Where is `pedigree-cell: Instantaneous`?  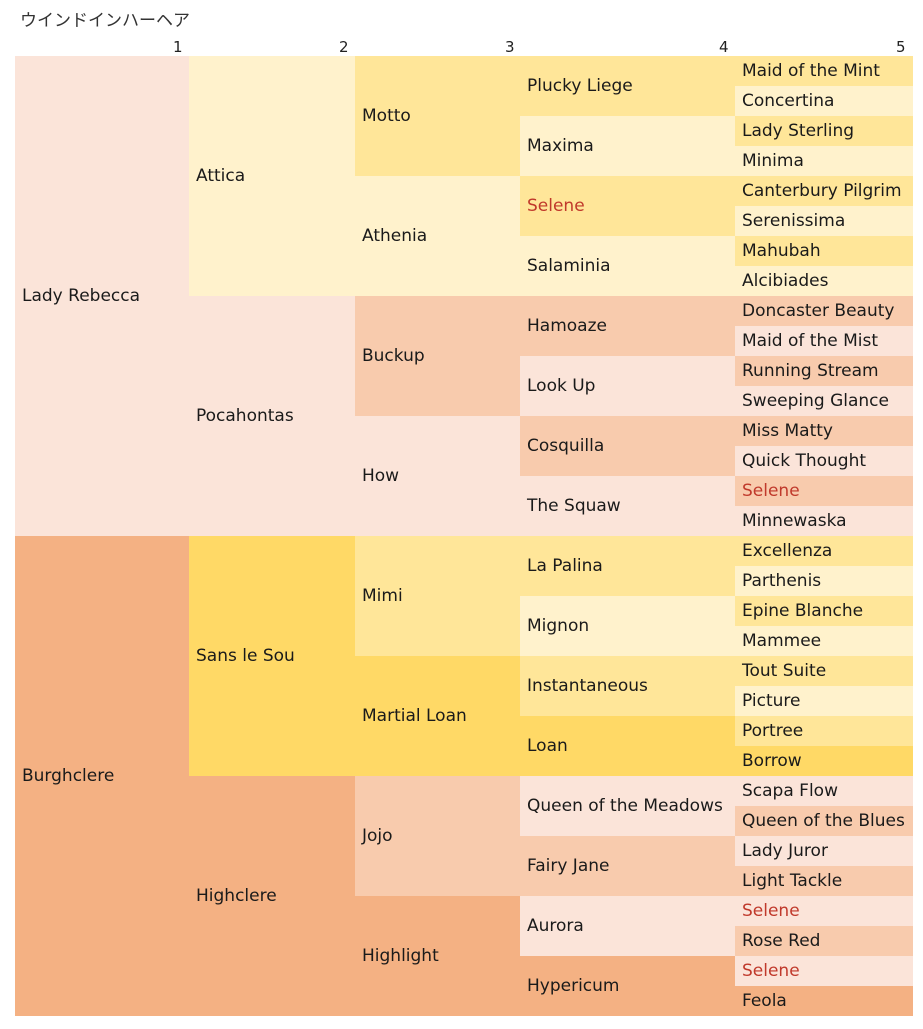 pedigree-cell: Instantaneous is located at coordinates (627, 686).